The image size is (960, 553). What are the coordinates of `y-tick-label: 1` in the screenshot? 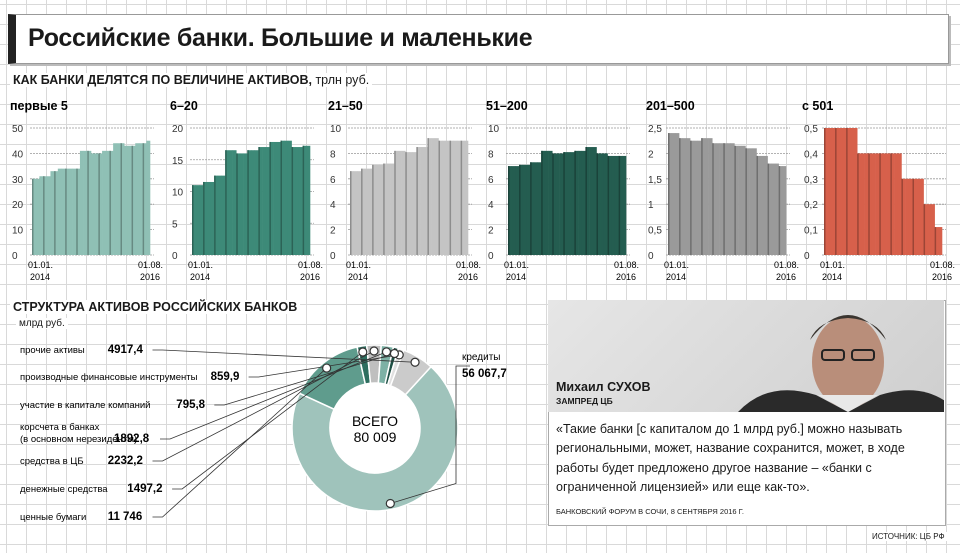 It's located at (651, 205).